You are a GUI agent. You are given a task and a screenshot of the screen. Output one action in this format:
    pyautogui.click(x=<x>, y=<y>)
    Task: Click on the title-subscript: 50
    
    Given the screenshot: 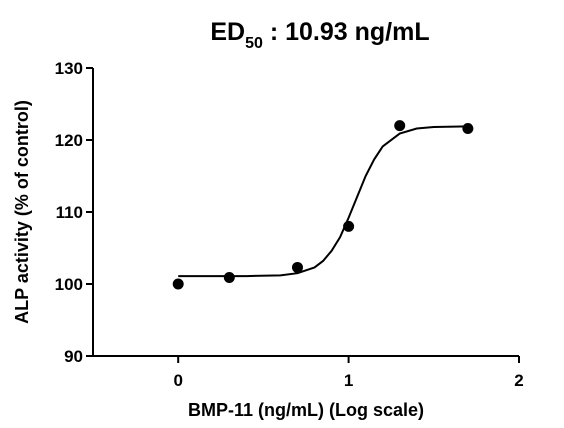 What is the action you would take?
    pyautogui.click(x=254, y=43)
    